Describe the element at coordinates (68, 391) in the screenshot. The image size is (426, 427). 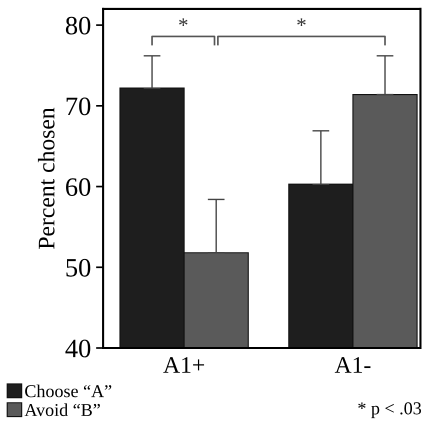
I see `legend-label: Choose “A”` at that location.